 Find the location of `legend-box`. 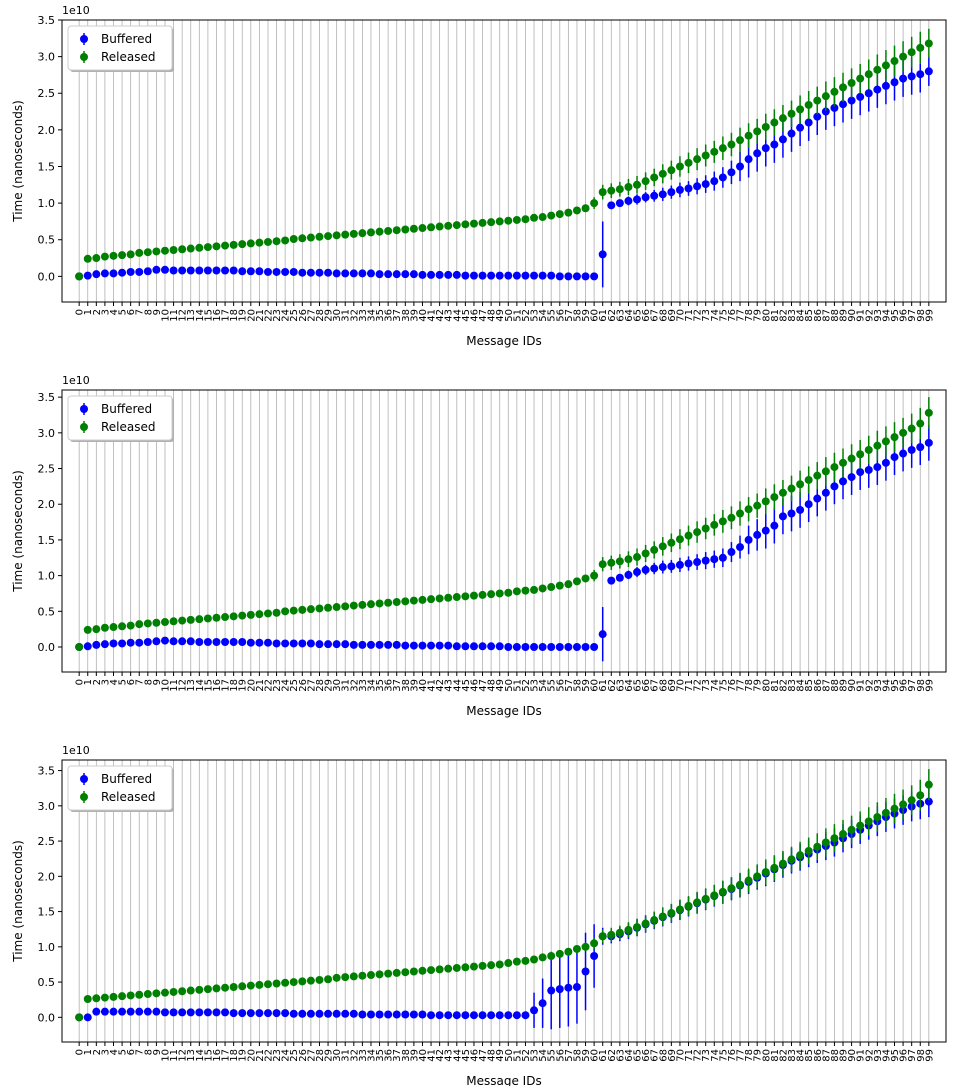

legend-box is located at coordinates (120, 788).